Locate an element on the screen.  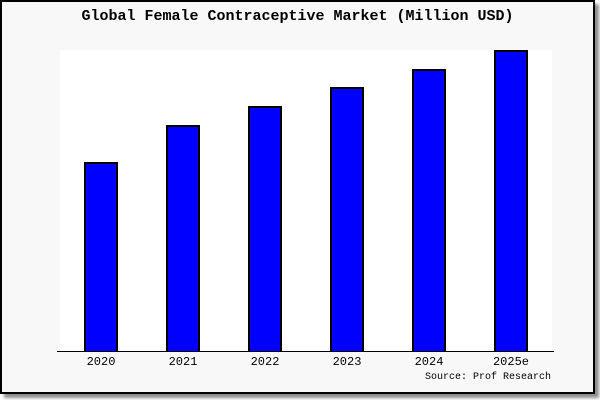
source-credit: Source: Prof Research is located at coordinates (487, 377).